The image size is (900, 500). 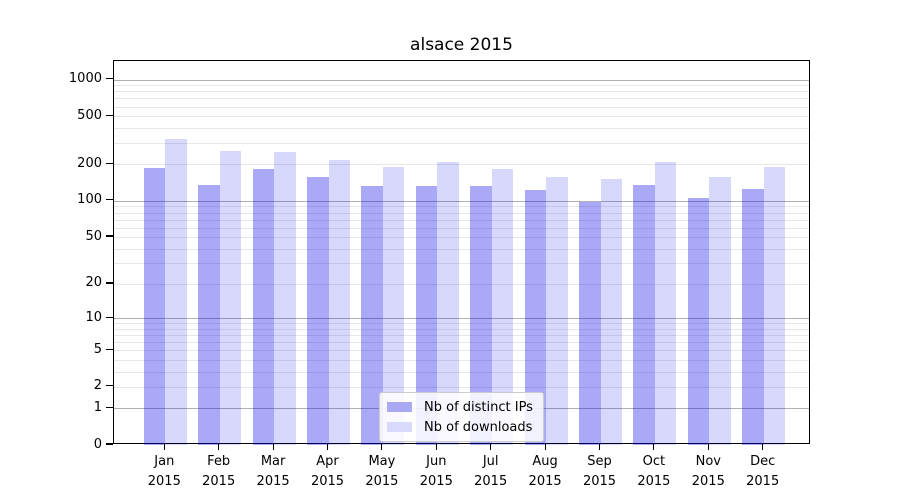 What do you see at coordinates (436, 461) in the screenshot?
I see `x-tick-month: Jun` at bounding box center [436, 461].